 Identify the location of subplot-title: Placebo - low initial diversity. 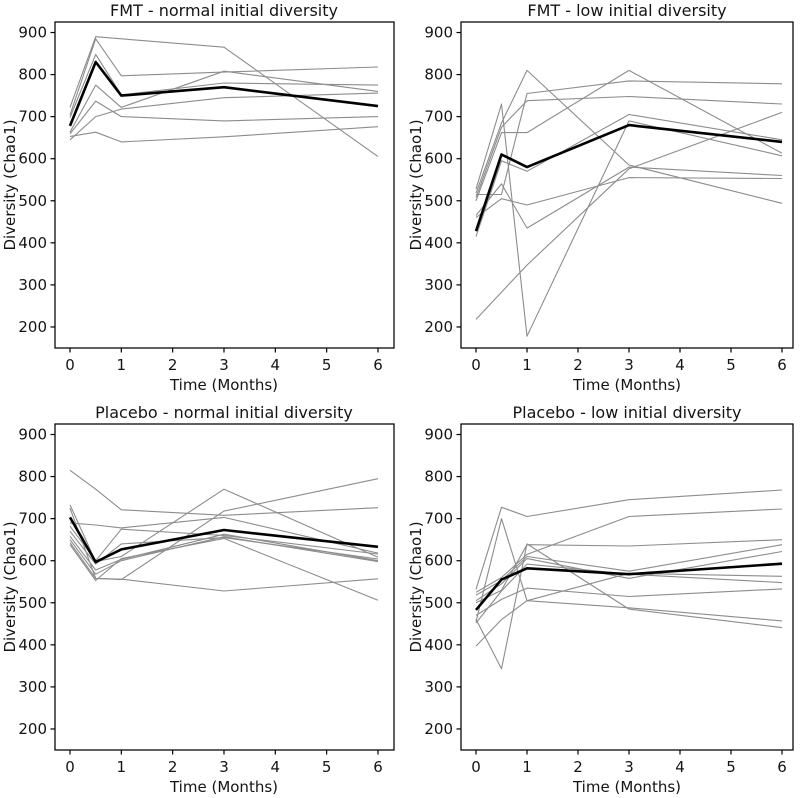
(627, 412).